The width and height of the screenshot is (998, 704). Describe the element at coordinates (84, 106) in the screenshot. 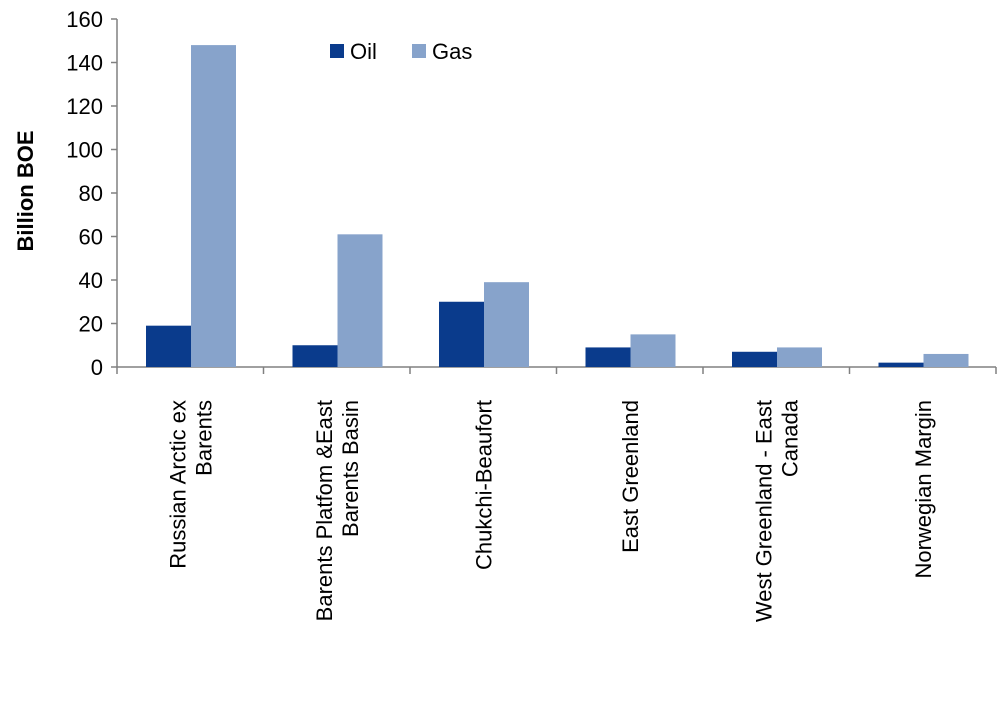

I see `y-tick-label: 120` at that location.